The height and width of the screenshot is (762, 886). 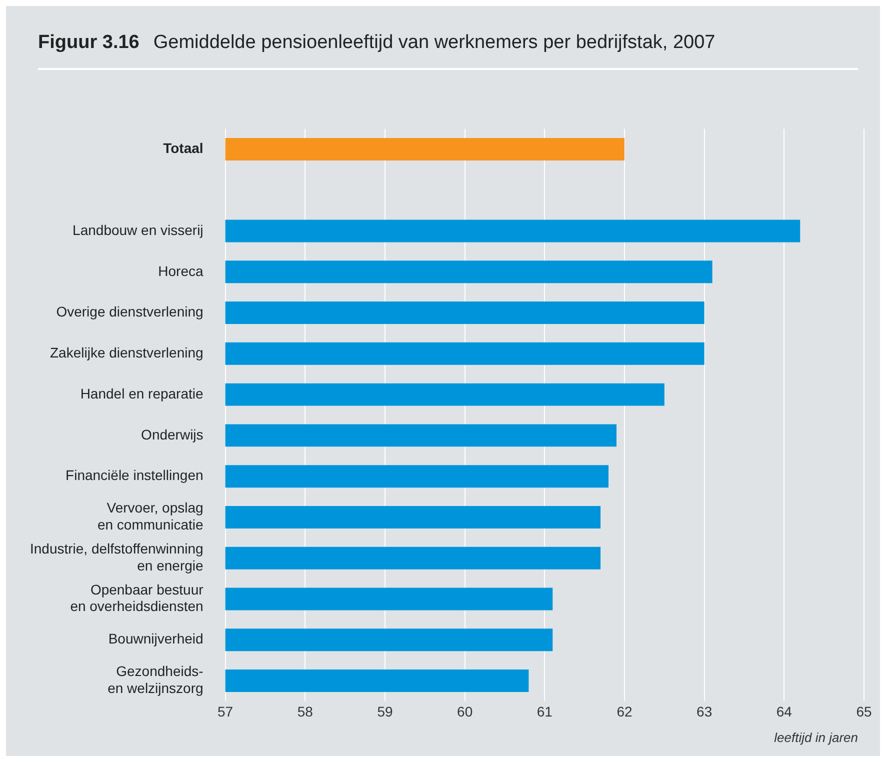 I want to click on x-tick-label: 58, so click(x=305, y=711).